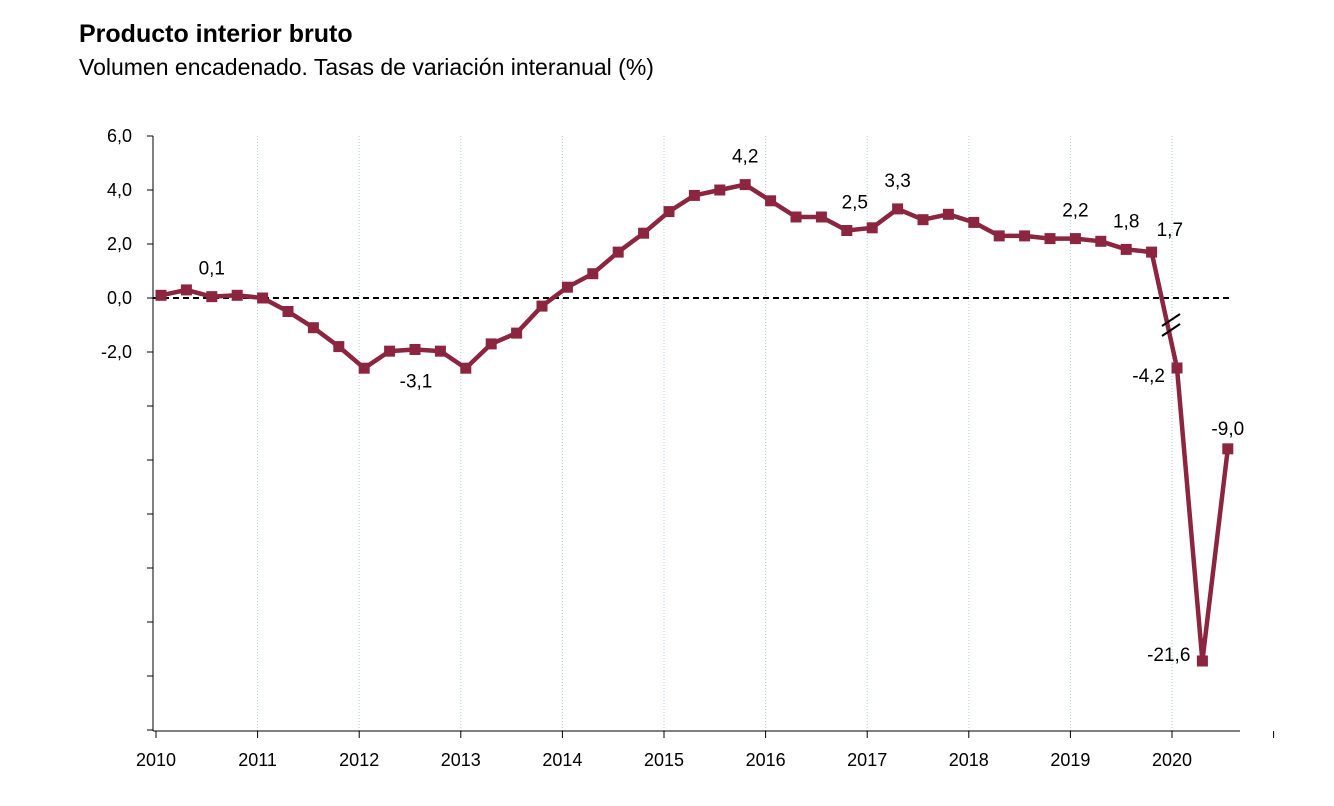  Describe the element at coordinates (119, 244) in the screenshot. I see `y-tick-label: 2,0` at that location.